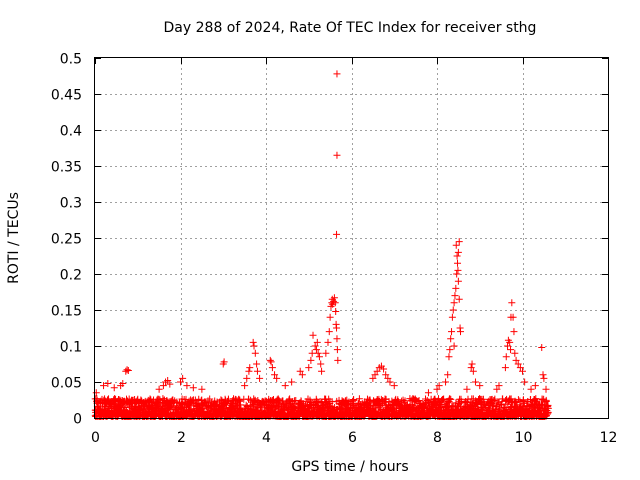 Image resolution: width=640 pixels, height=480 pixels. I want to click on y-tick-label: 0.45, so click(66, 96).